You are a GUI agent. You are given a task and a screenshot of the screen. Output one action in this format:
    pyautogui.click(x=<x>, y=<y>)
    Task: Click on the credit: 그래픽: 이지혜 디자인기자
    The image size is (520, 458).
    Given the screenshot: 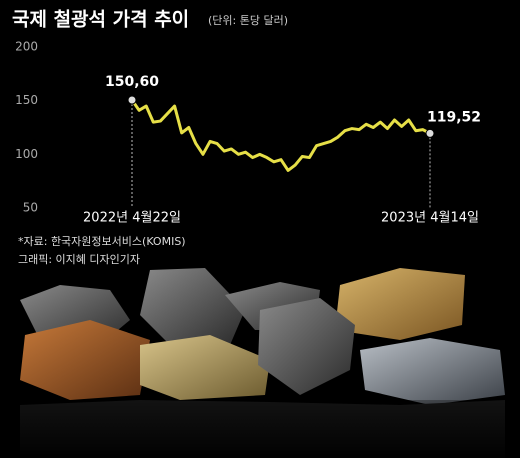 What is the action you would take?
    pyautogui.click(x=79, y=259)
    